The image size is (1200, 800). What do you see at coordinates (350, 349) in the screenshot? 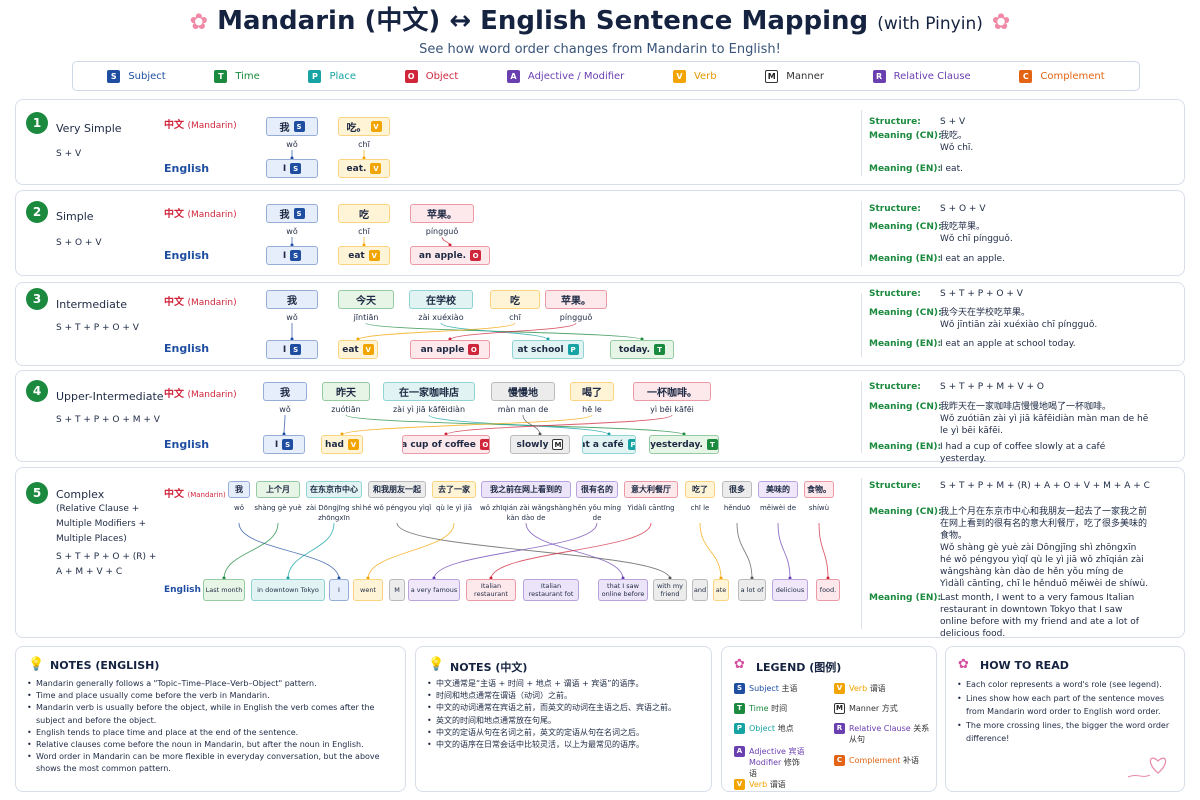
I see `english-word-text: eat` at bounding box center [350, 349].